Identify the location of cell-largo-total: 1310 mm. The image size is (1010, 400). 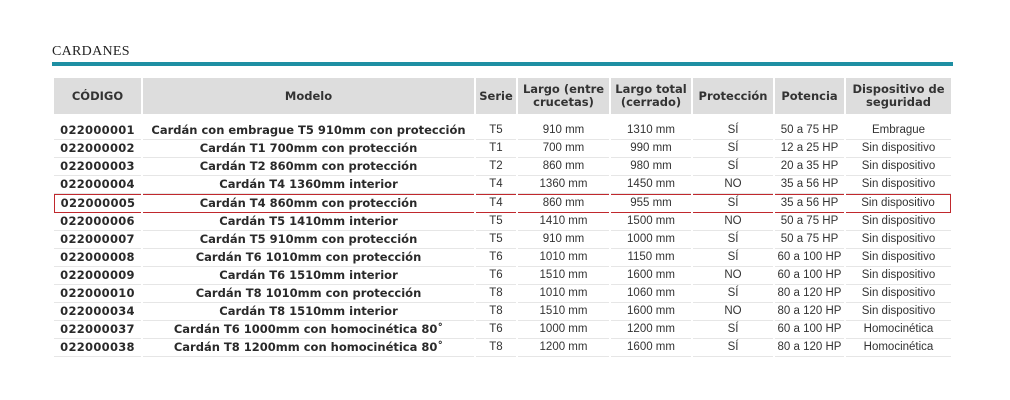
(651, 131).